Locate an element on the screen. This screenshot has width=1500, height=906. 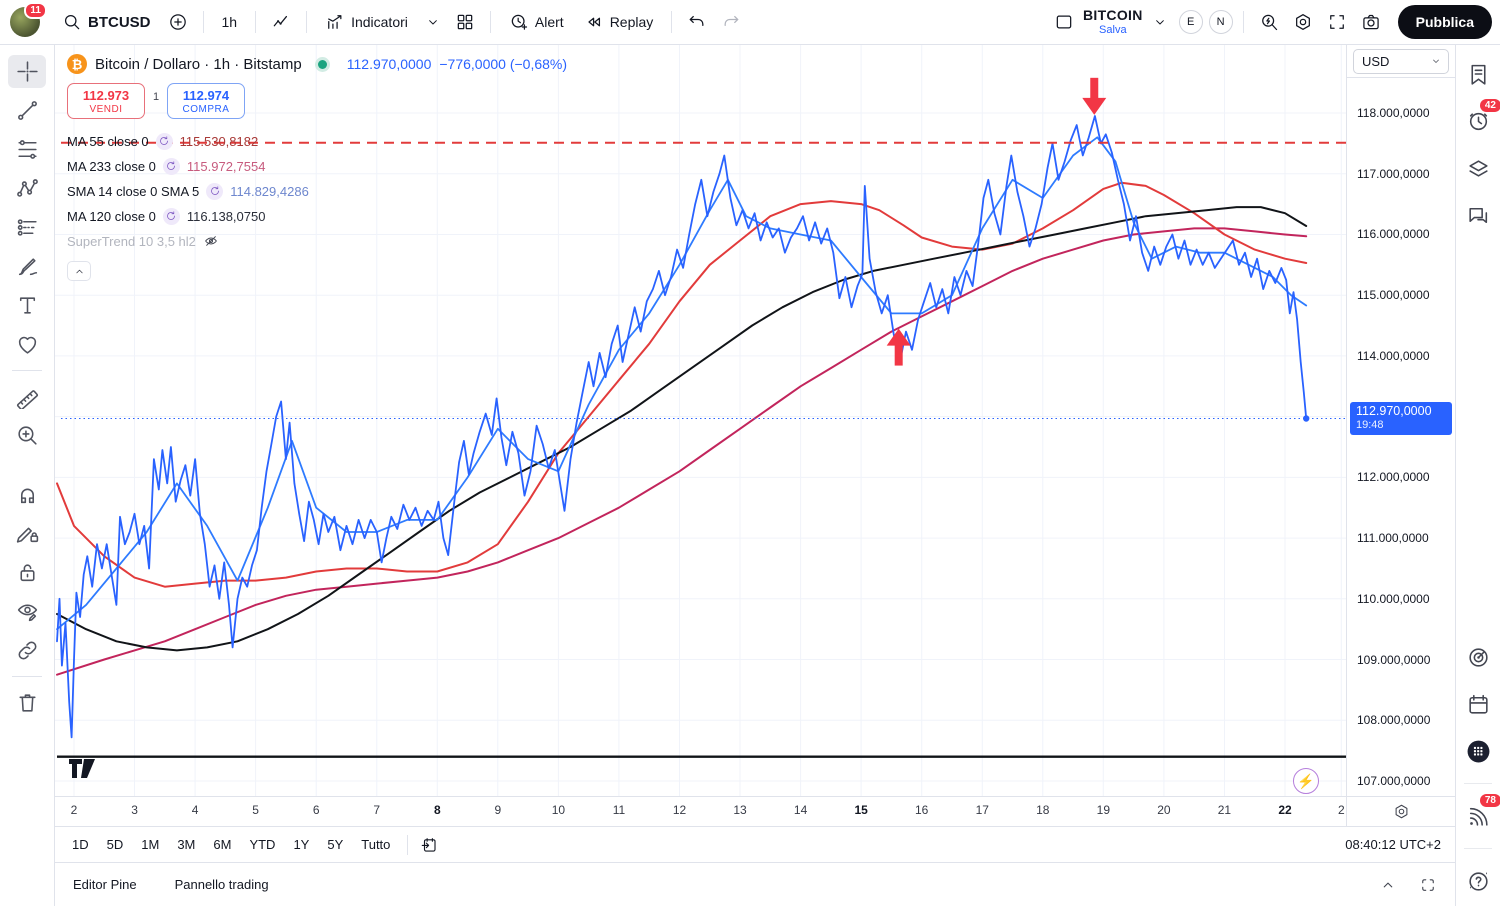
range-6M: 6M is located at coordinates (222, 844).